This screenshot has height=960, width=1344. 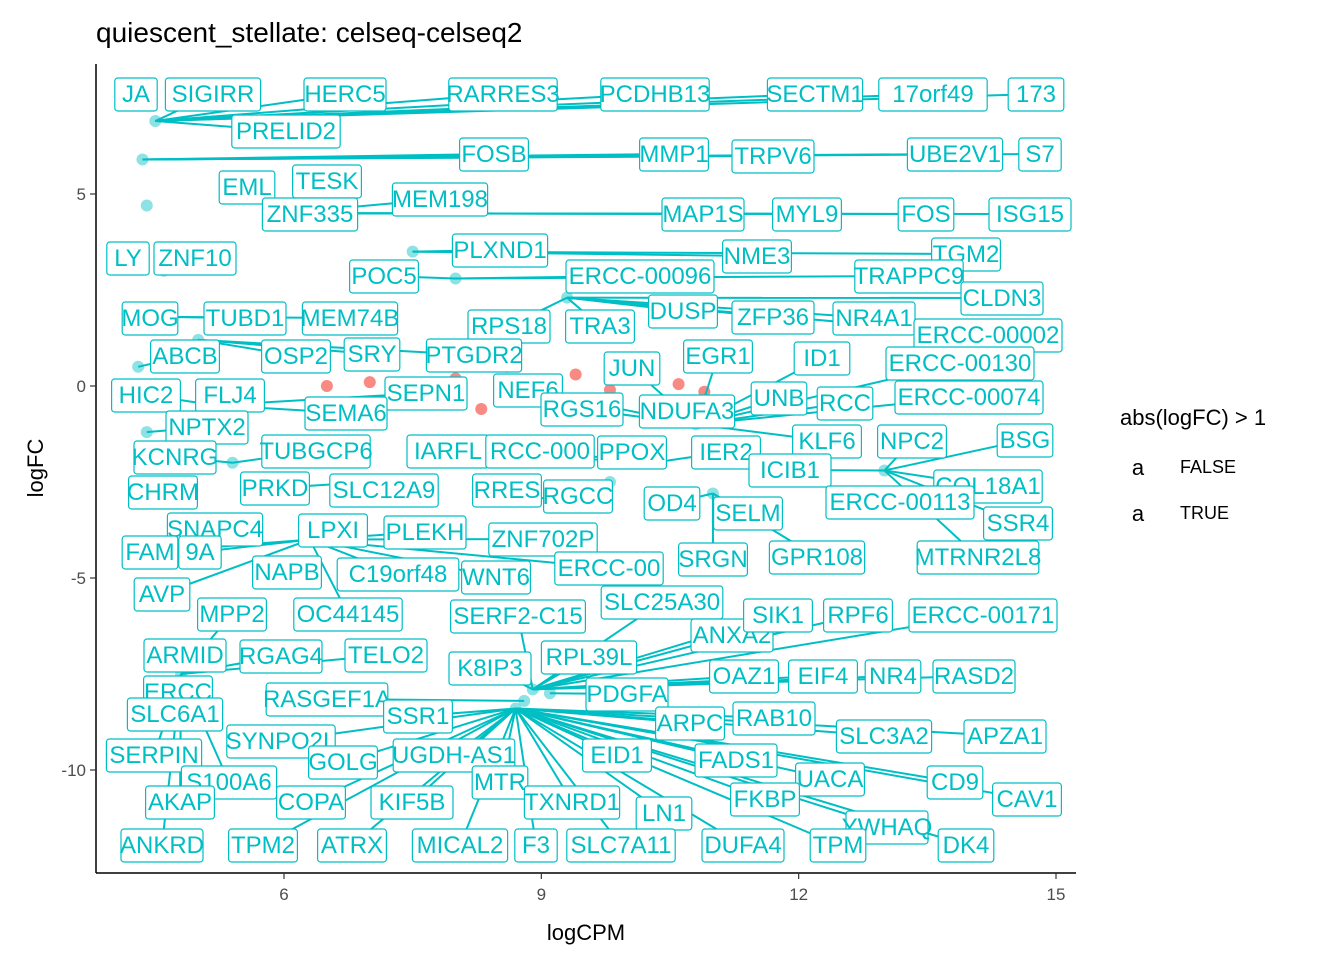 I want to click on gene-label: GOLG, so click(x=343, y=762).